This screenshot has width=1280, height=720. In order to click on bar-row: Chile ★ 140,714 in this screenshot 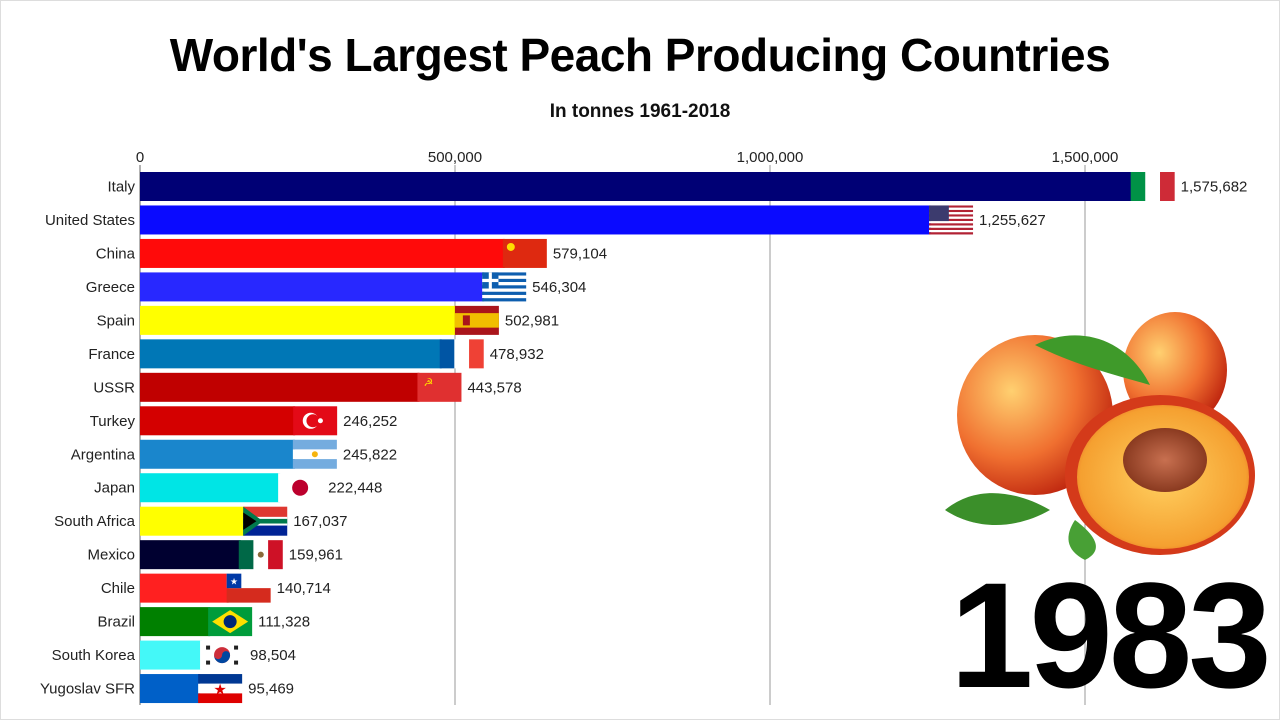, I will do `click(216, 588)`.